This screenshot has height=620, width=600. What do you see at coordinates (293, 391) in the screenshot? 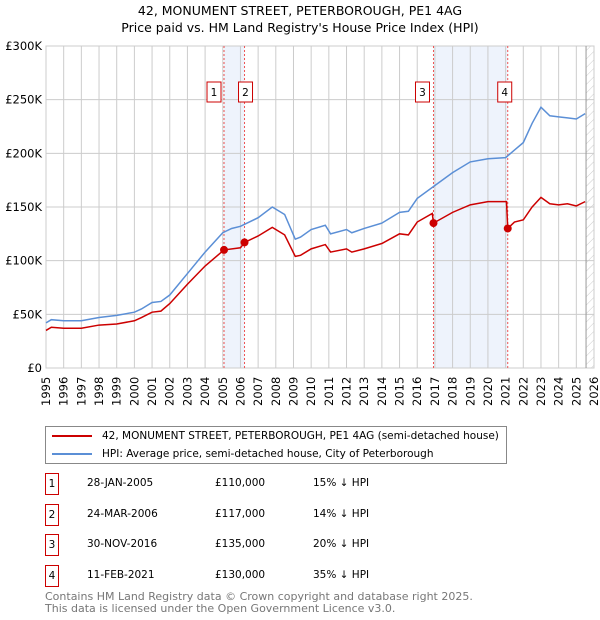
I see `x-tick-label: 2009` at bounding box center [293, 391].